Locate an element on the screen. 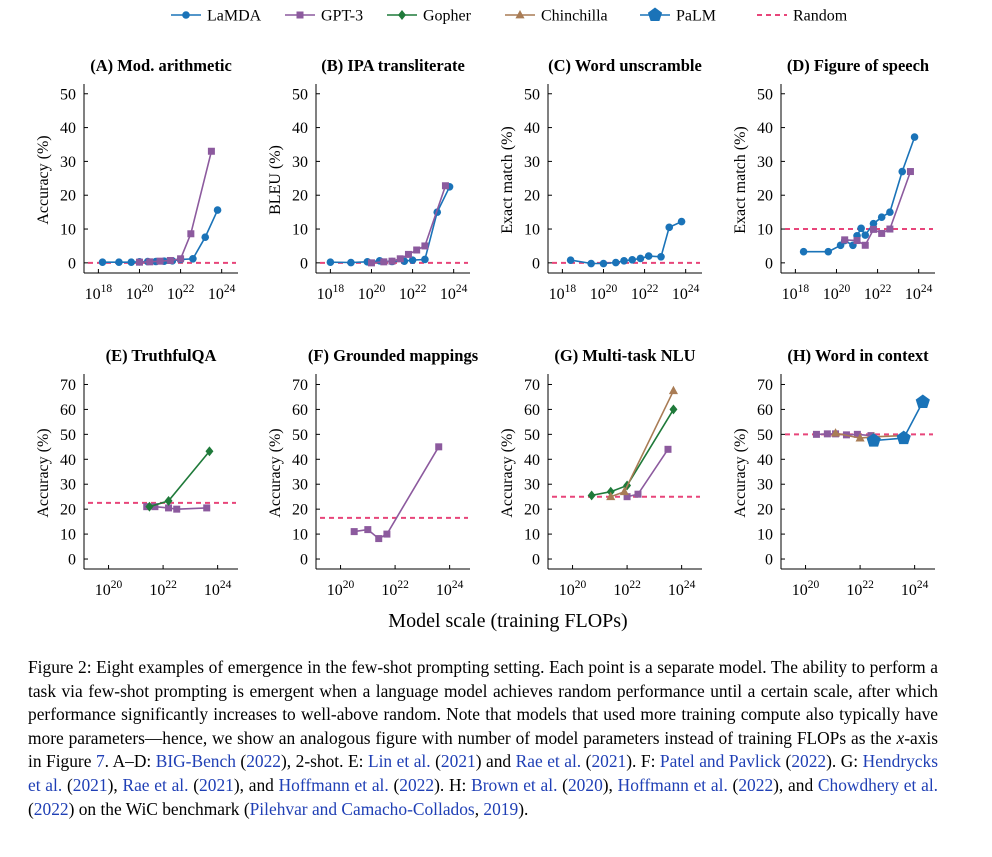  panel-title: (F) Grounded mappings is located at coordinates (393, 355).